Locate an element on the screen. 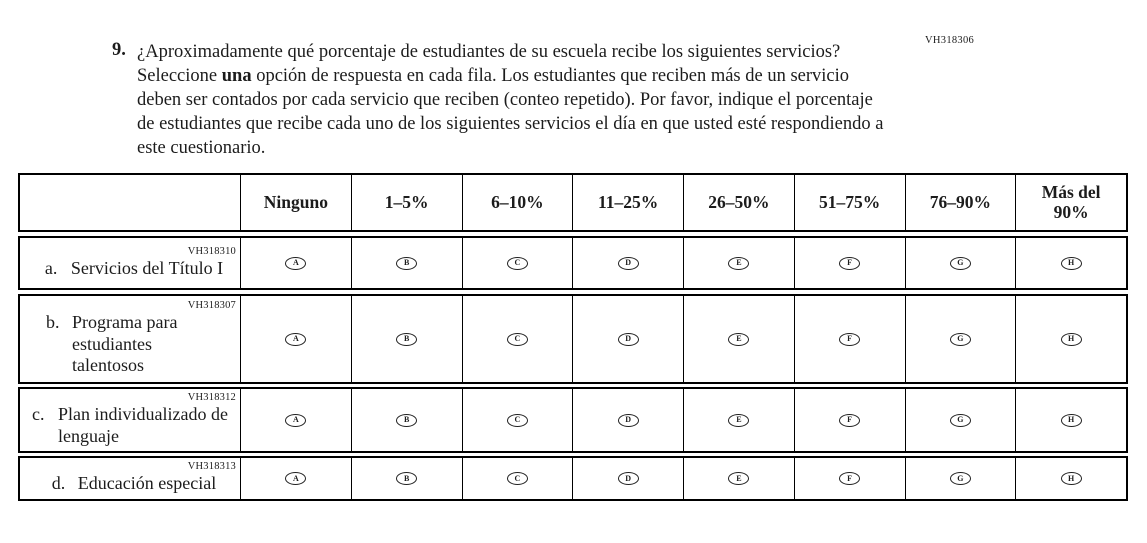  row-d-option-cell-f: F is located at coordinates (849, 478).